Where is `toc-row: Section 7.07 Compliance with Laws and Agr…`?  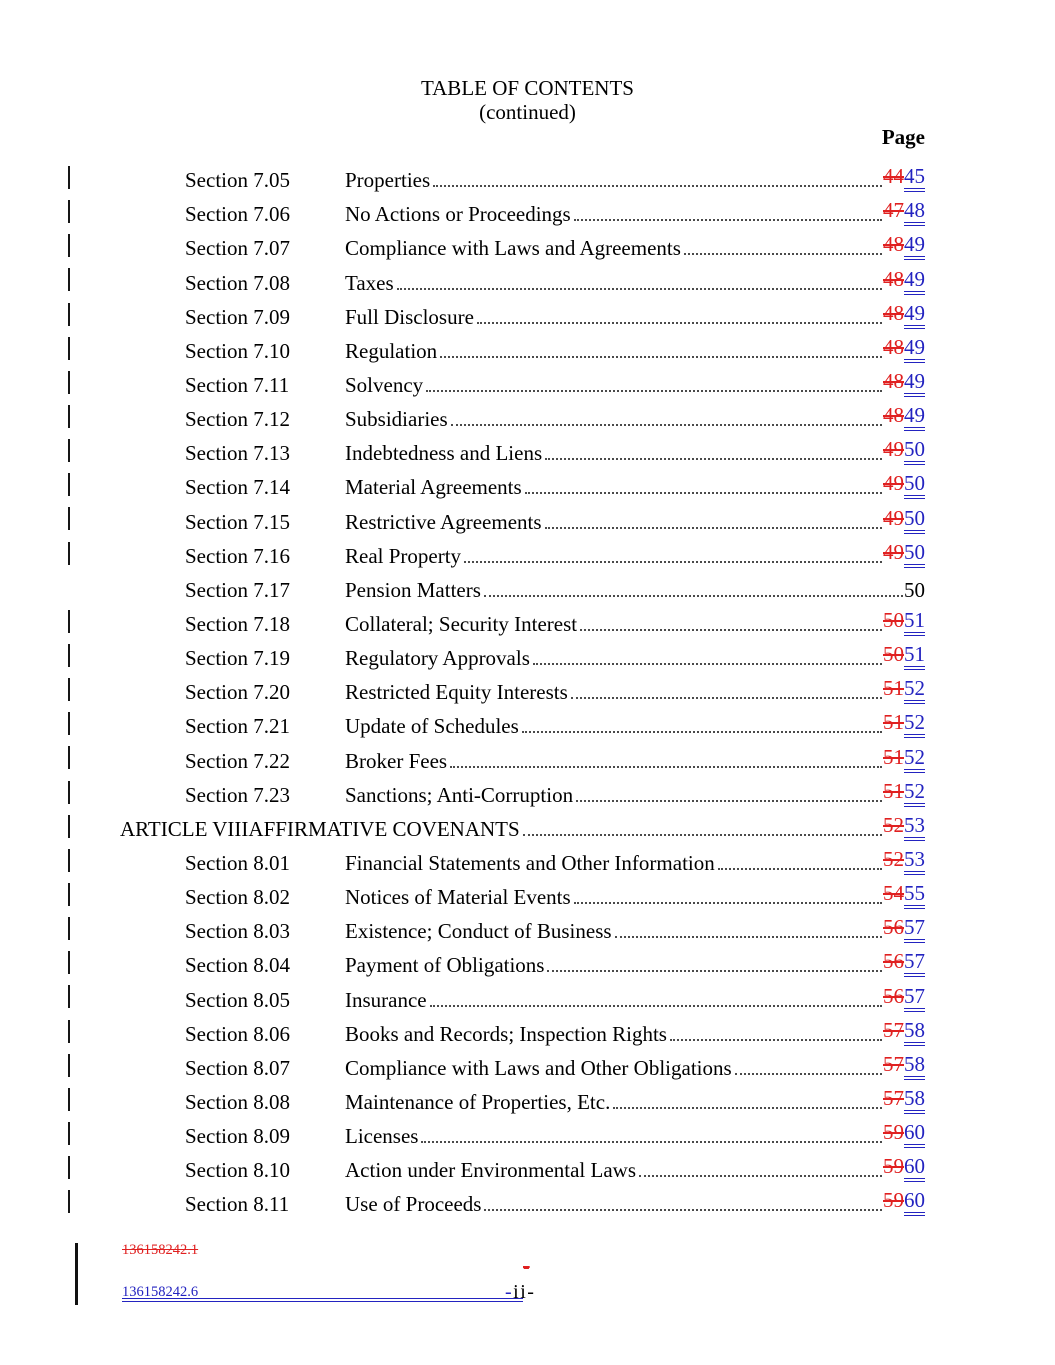 toc-row: Section 7.07 Compliance with Laws and Agr… is located at coordinates (527, 243).